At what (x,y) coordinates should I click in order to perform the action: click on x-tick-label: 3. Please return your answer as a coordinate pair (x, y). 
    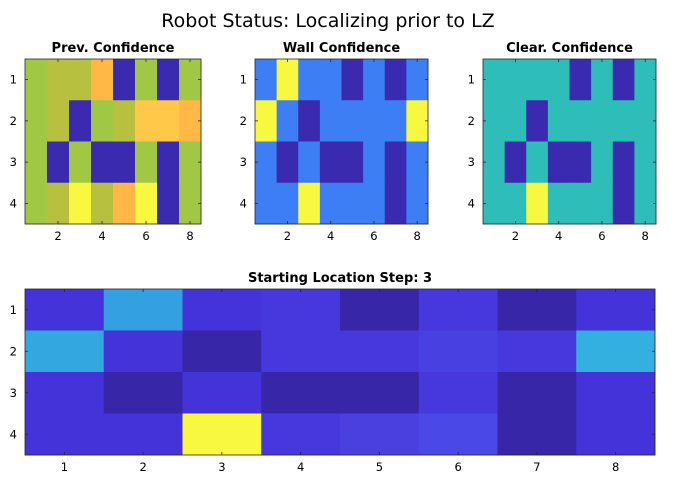
    Looking at the image, I should click on (221, 467).